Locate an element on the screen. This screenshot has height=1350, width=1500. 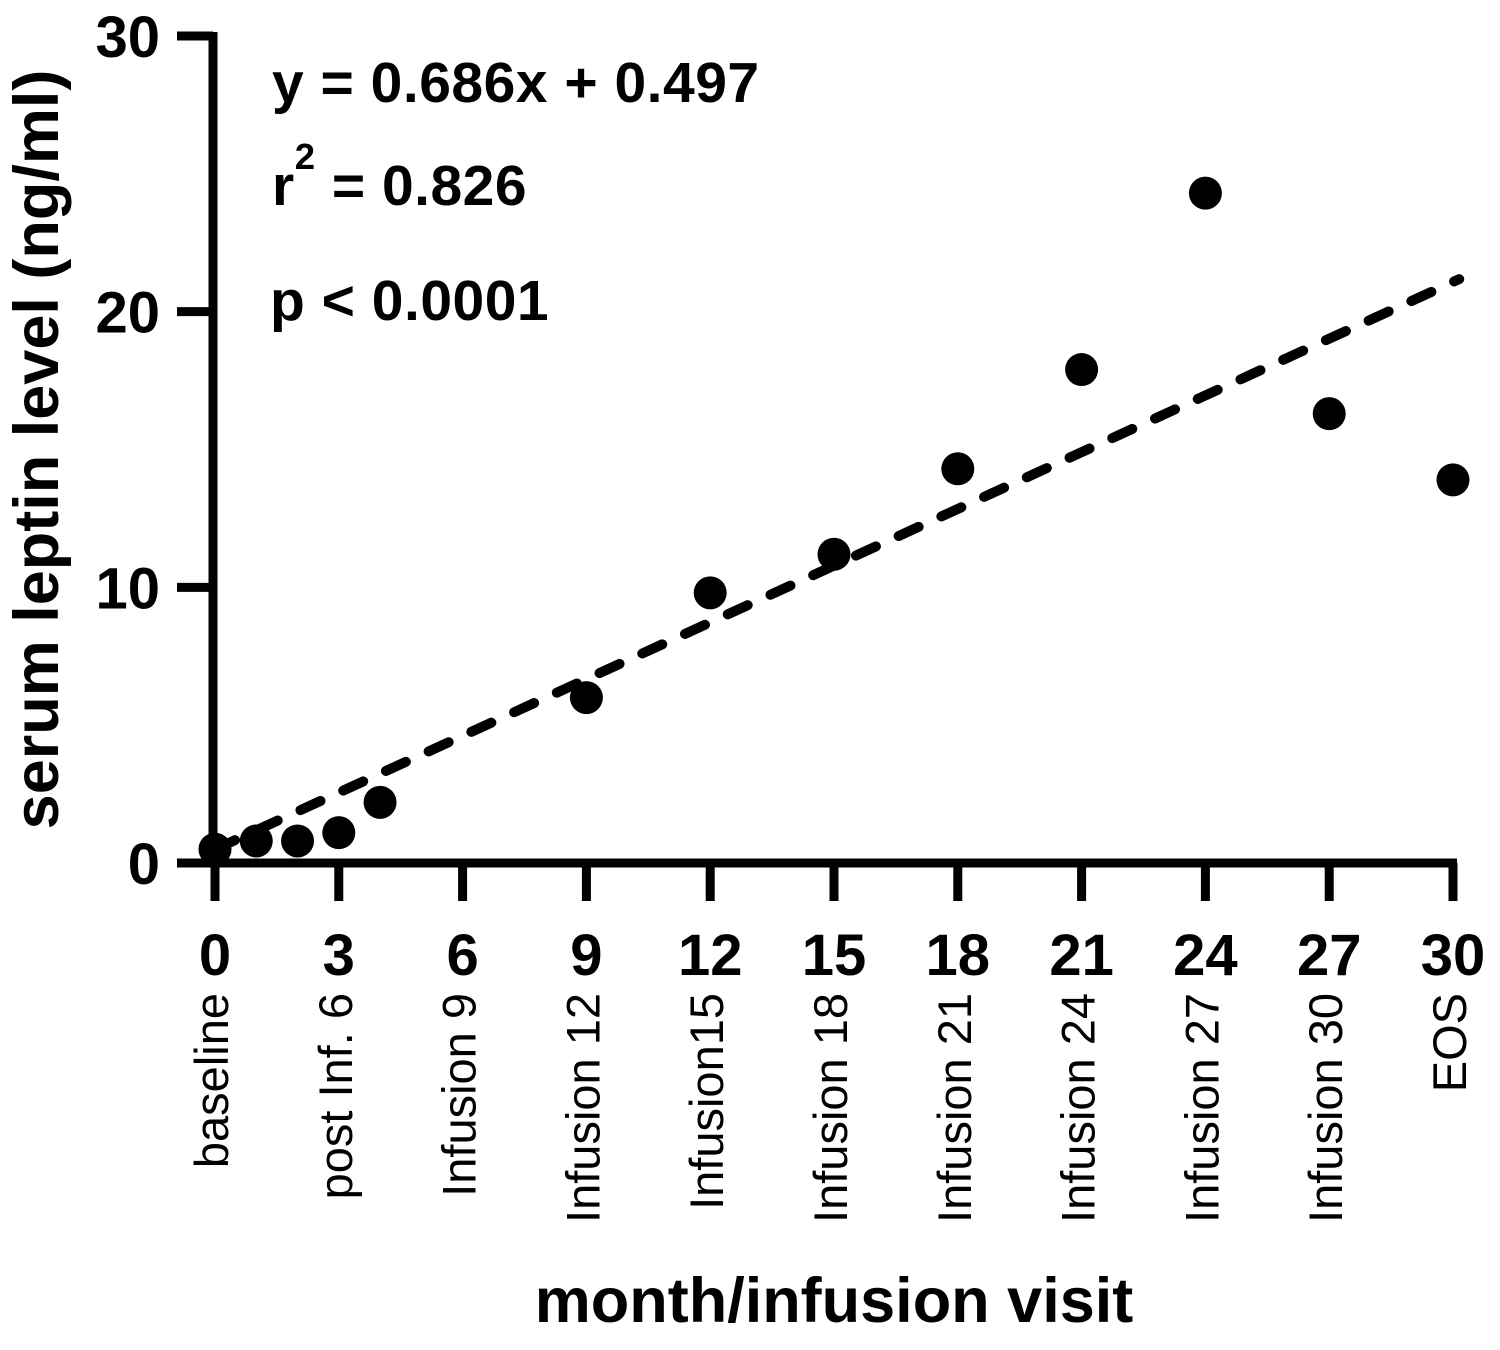
x-visit-label: Infusion 24 is located at coordinates (1078, 1108).